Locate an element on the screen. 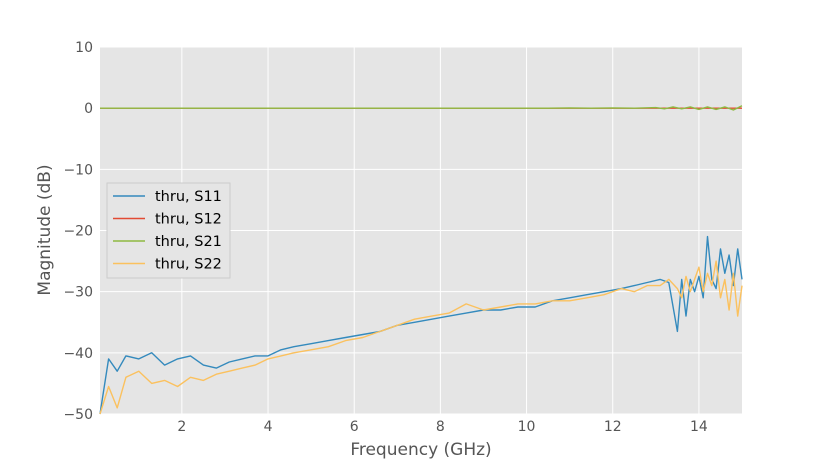 The image size is (826, 470). x-tick-label: 4 is located at coordinates (268, 427).